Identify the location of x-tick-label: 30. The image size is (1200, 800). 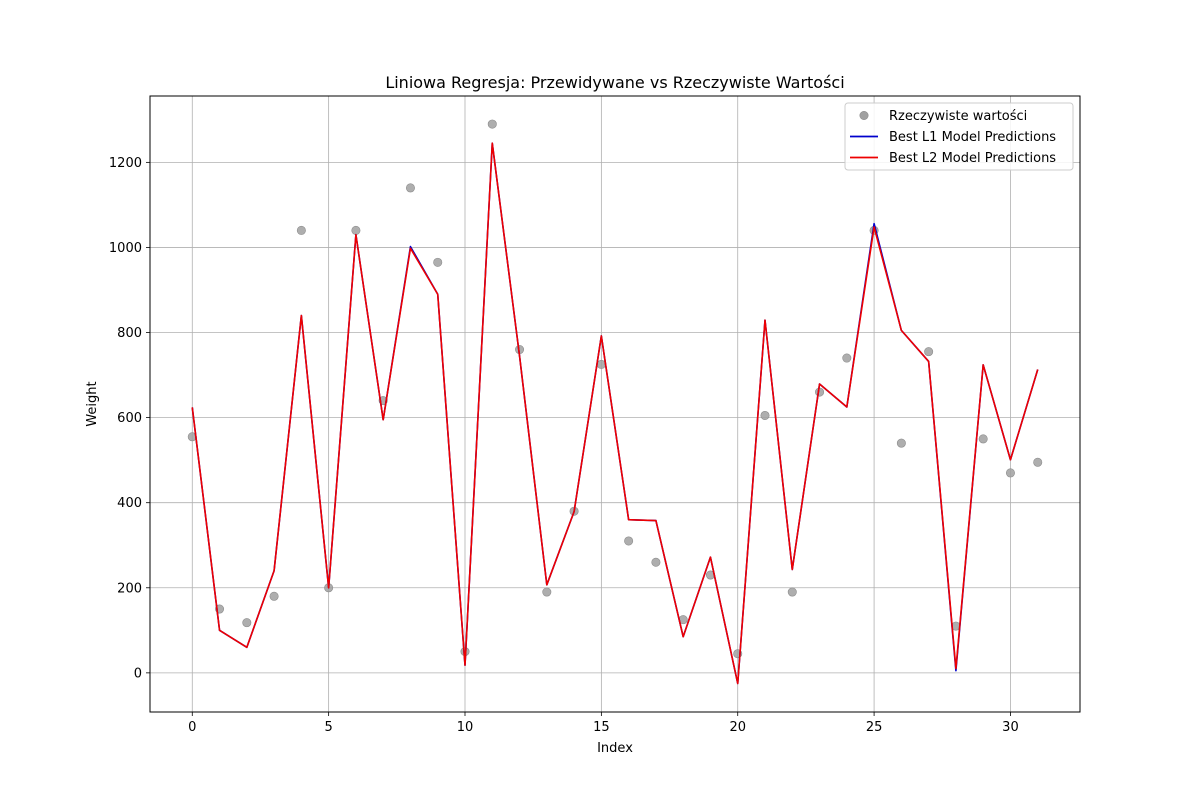
(1010, 727).